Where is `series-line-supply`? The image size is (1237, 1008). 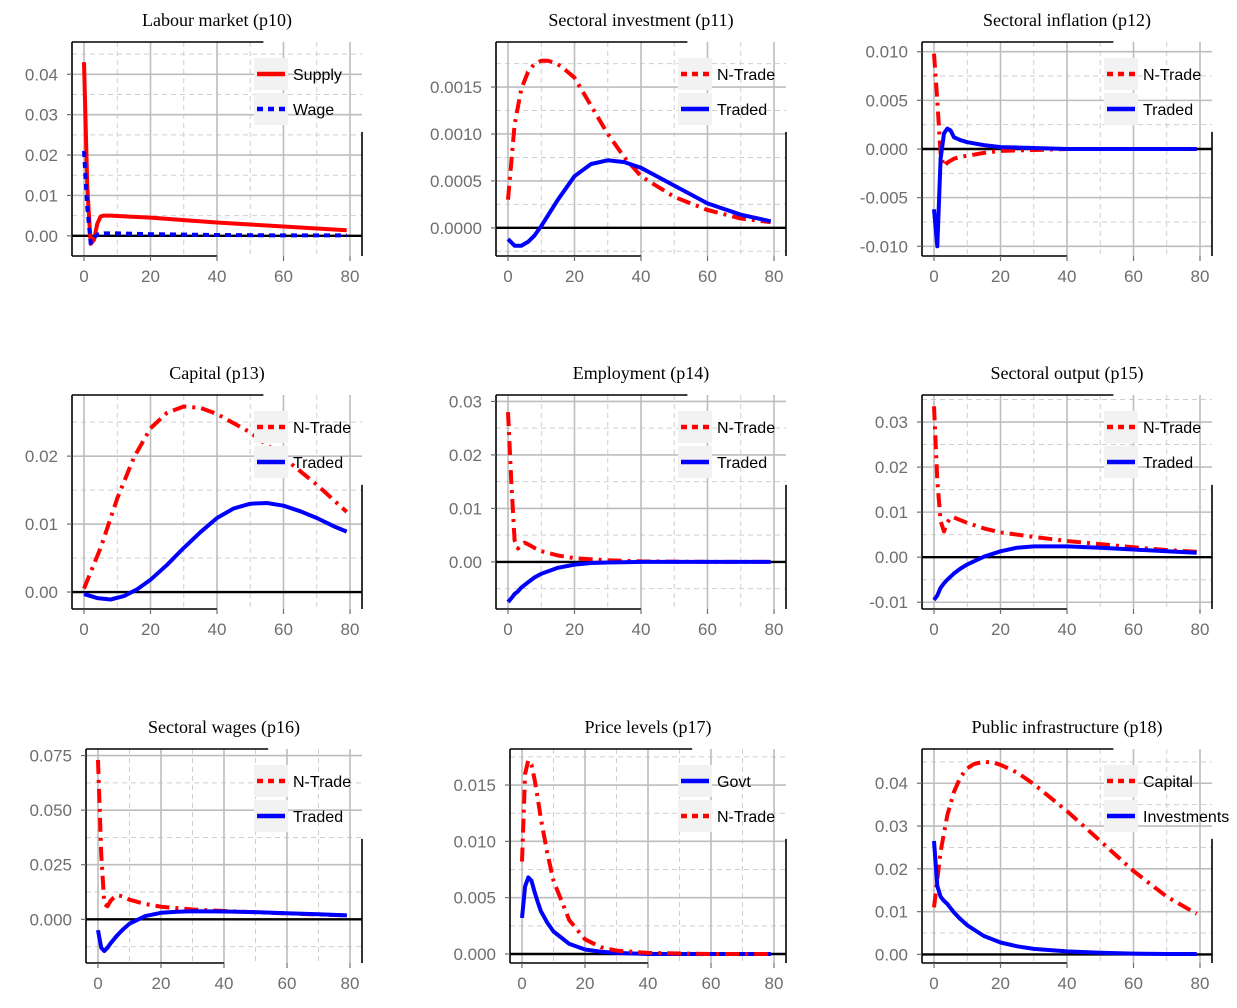 series-line-supply is located at coordinates (214, 154).